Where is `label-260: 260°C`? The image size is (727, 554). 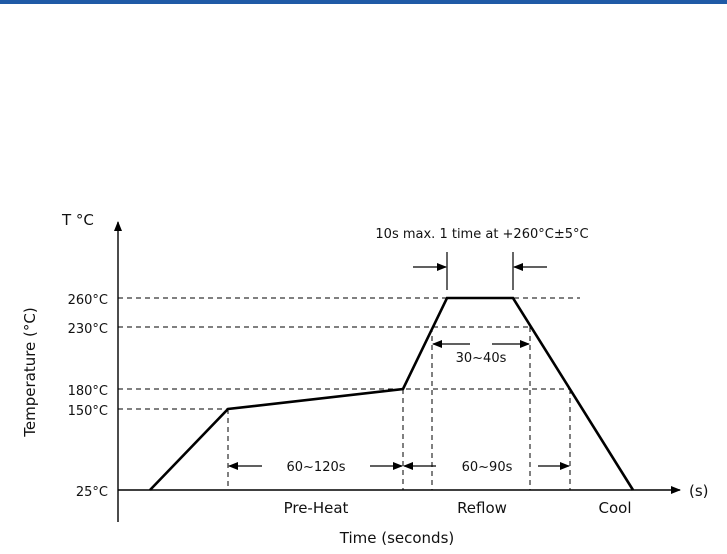
label-260: 260°C is located at coordinates (88, 300).